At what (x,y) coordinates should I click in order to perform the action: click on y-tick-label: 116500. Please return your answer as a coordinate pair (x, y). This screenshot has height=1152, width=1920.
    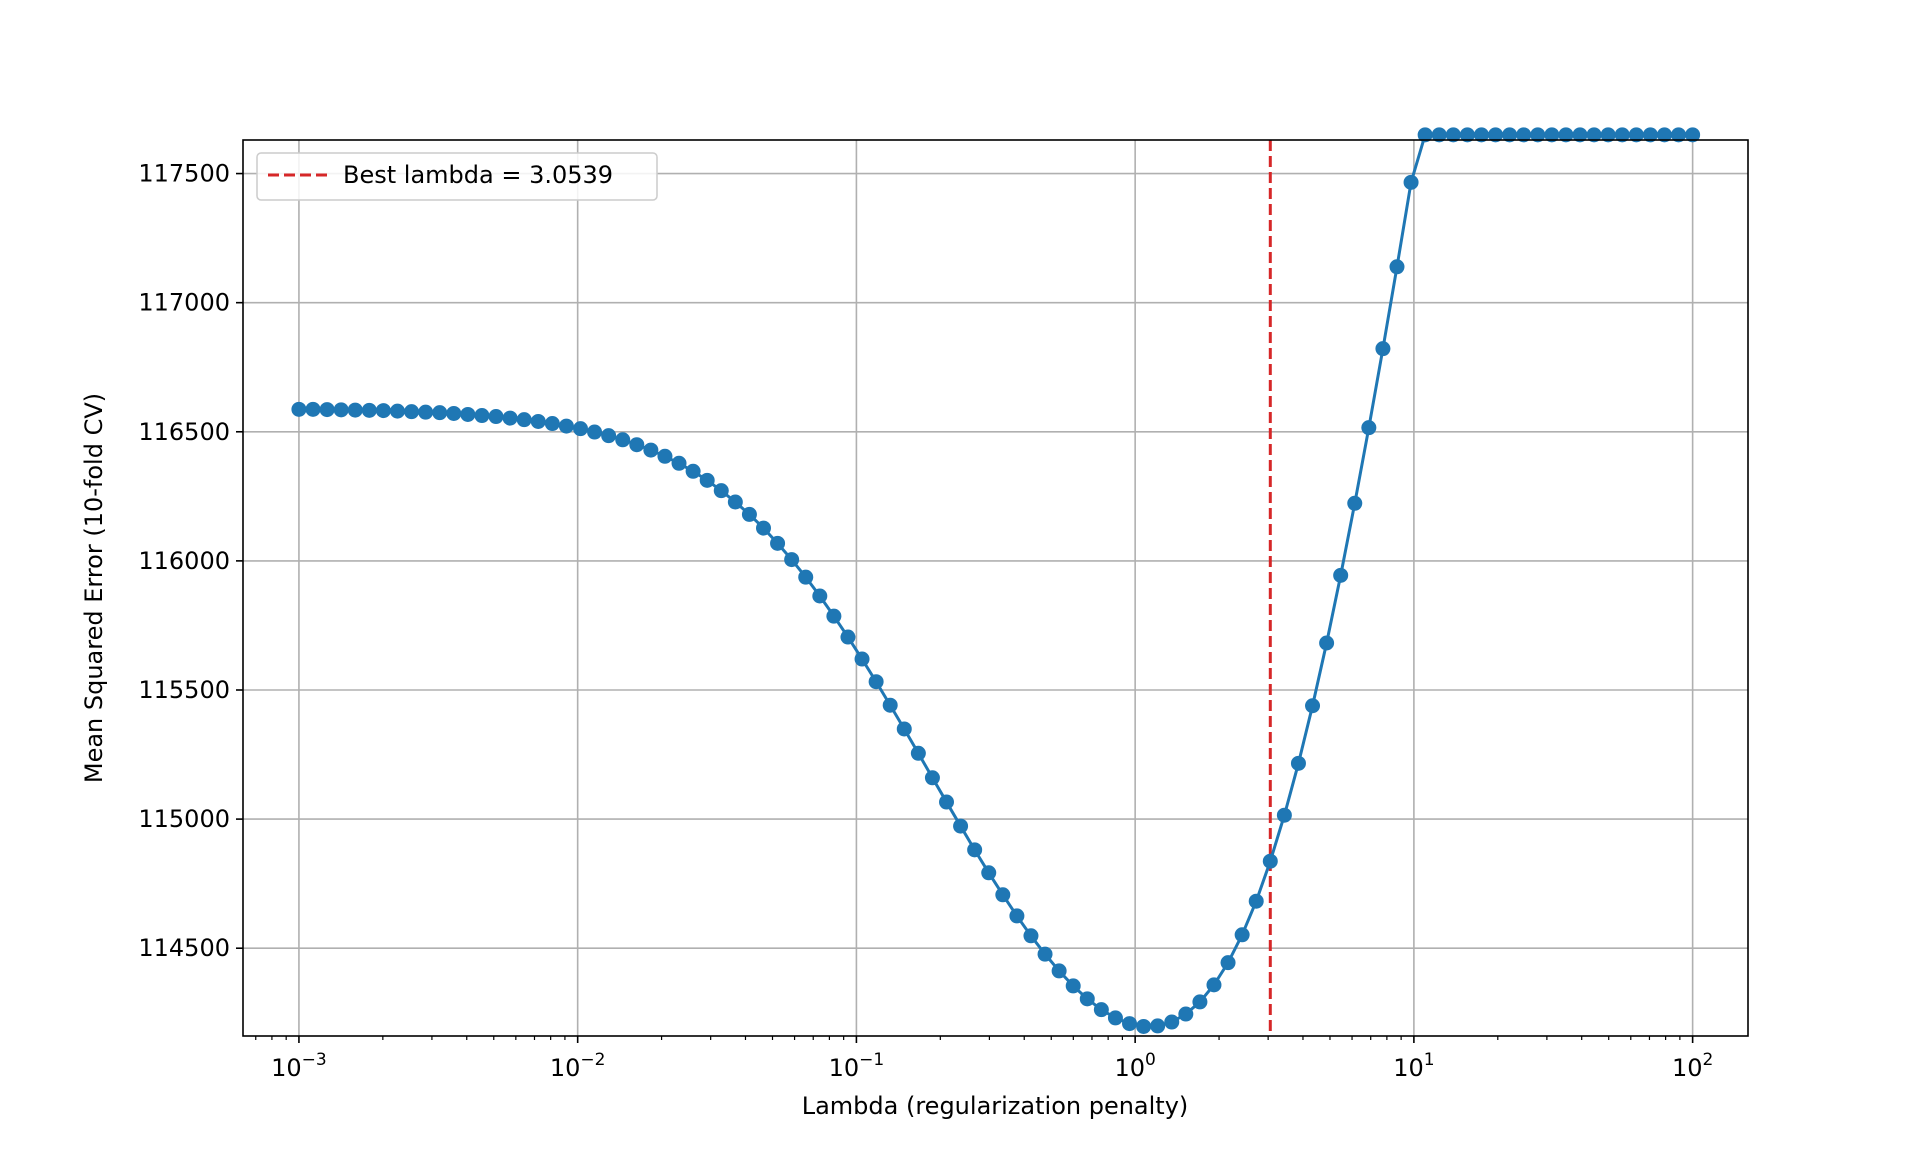
    Looking at the image, I should click on (184, 432).